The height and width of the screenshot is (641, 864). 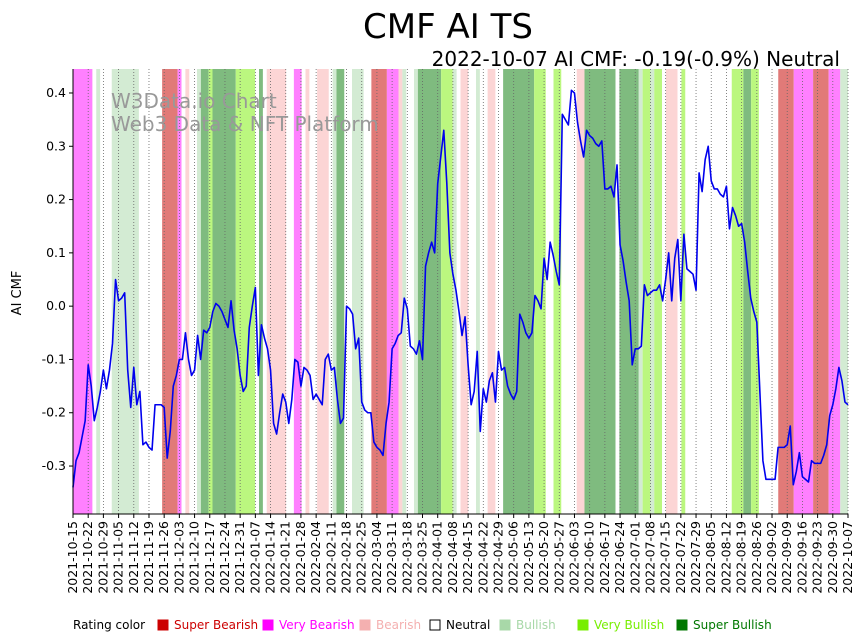 What do you see at coordinates (118, 557) in the screenshot?
I see `x-tick-label: 2021-11-05` at bounding box center [118, 557].